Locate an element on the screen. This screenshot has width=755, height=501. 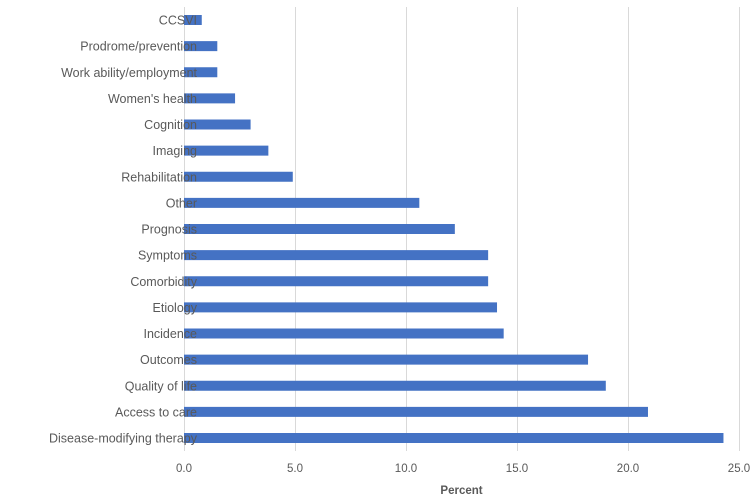
category-label: Outcomes is located at coordinates (168, 360).